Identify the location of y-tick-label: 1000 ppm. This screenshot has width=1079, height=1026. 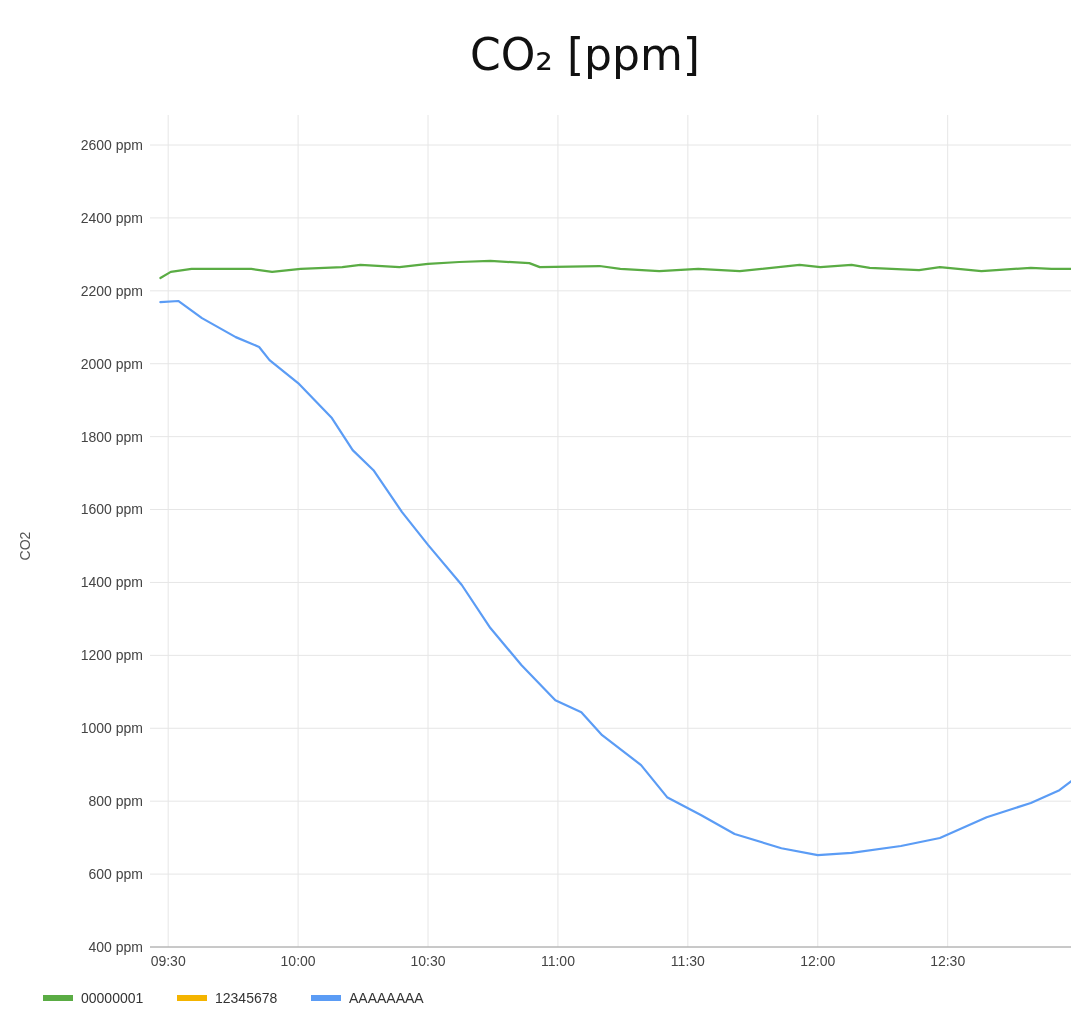
(111, 728).